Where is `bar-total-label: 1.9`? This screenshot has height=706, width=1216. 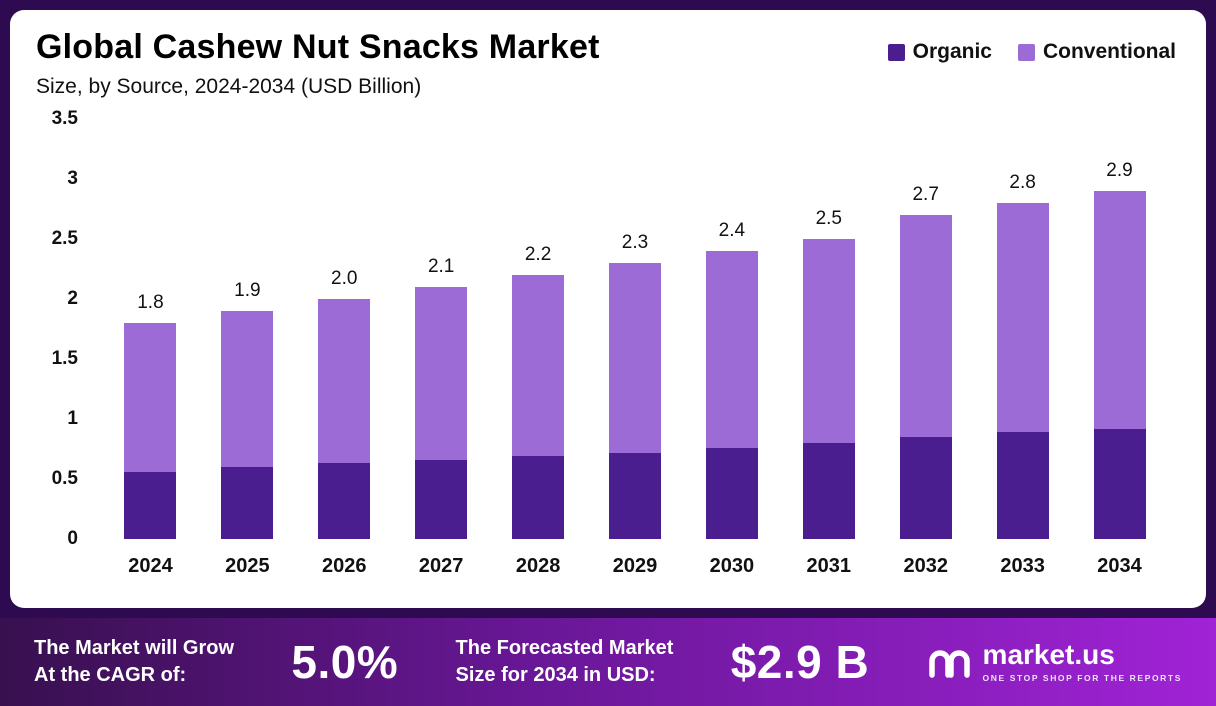
bar-total-label: 1.9 is located at coordinates (247, 290).